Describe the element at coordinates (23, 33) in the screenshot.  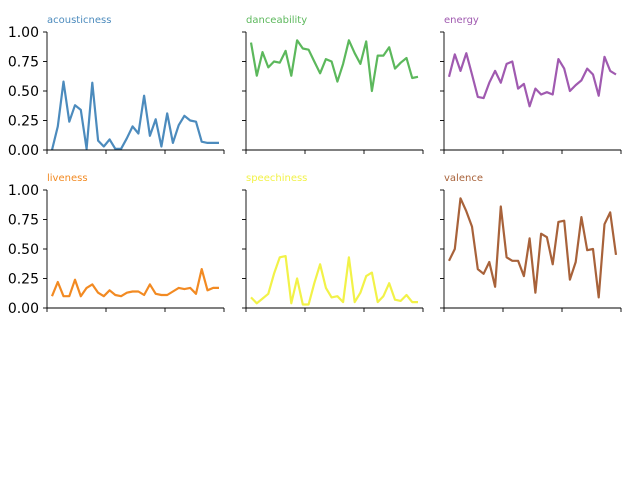
I see `y-tick-label-acousticness: 1.00` at that location.